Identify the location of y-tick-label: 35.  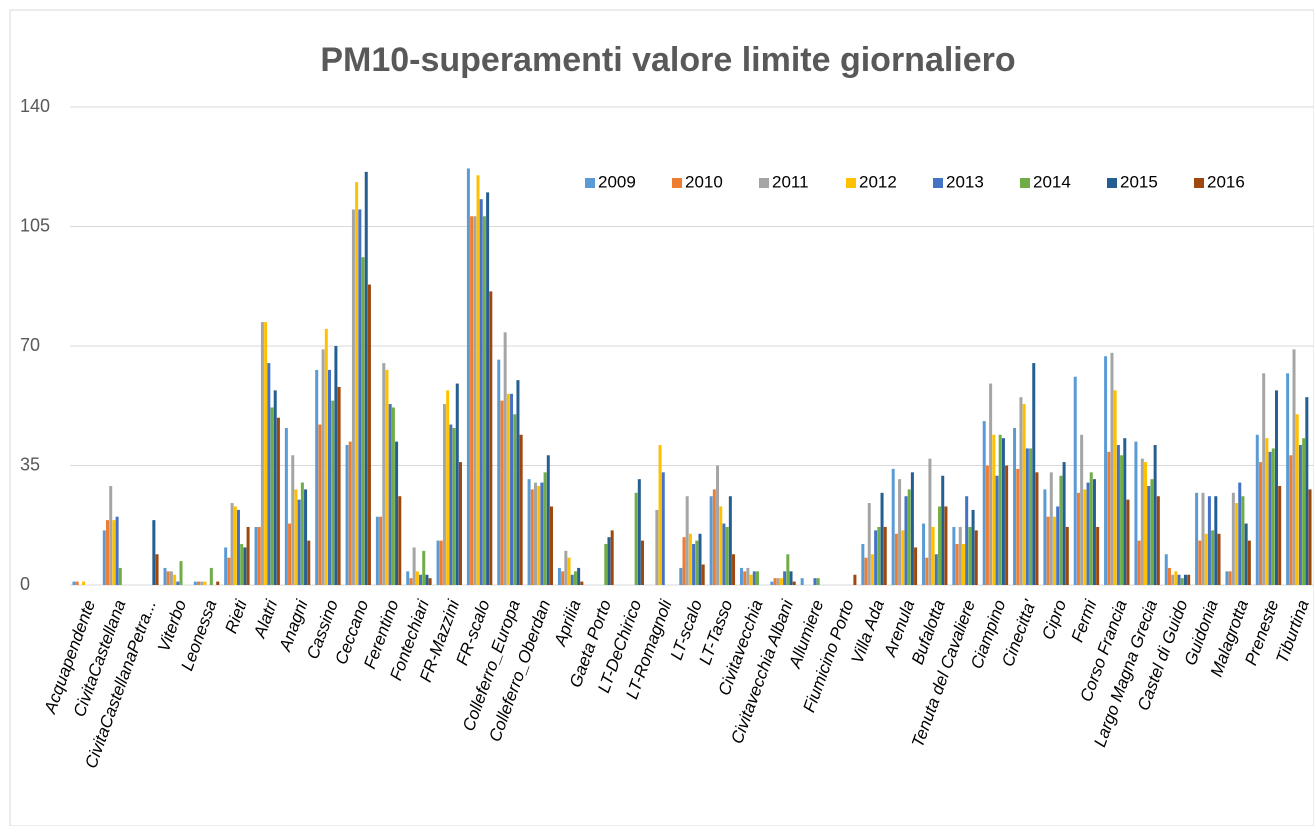
(30, 464).